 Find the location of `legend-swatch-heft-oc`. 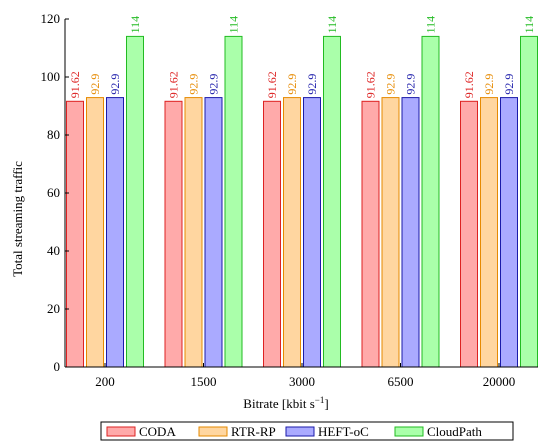

legend-swatch-heft-oc is located at coordinates (300, 431).